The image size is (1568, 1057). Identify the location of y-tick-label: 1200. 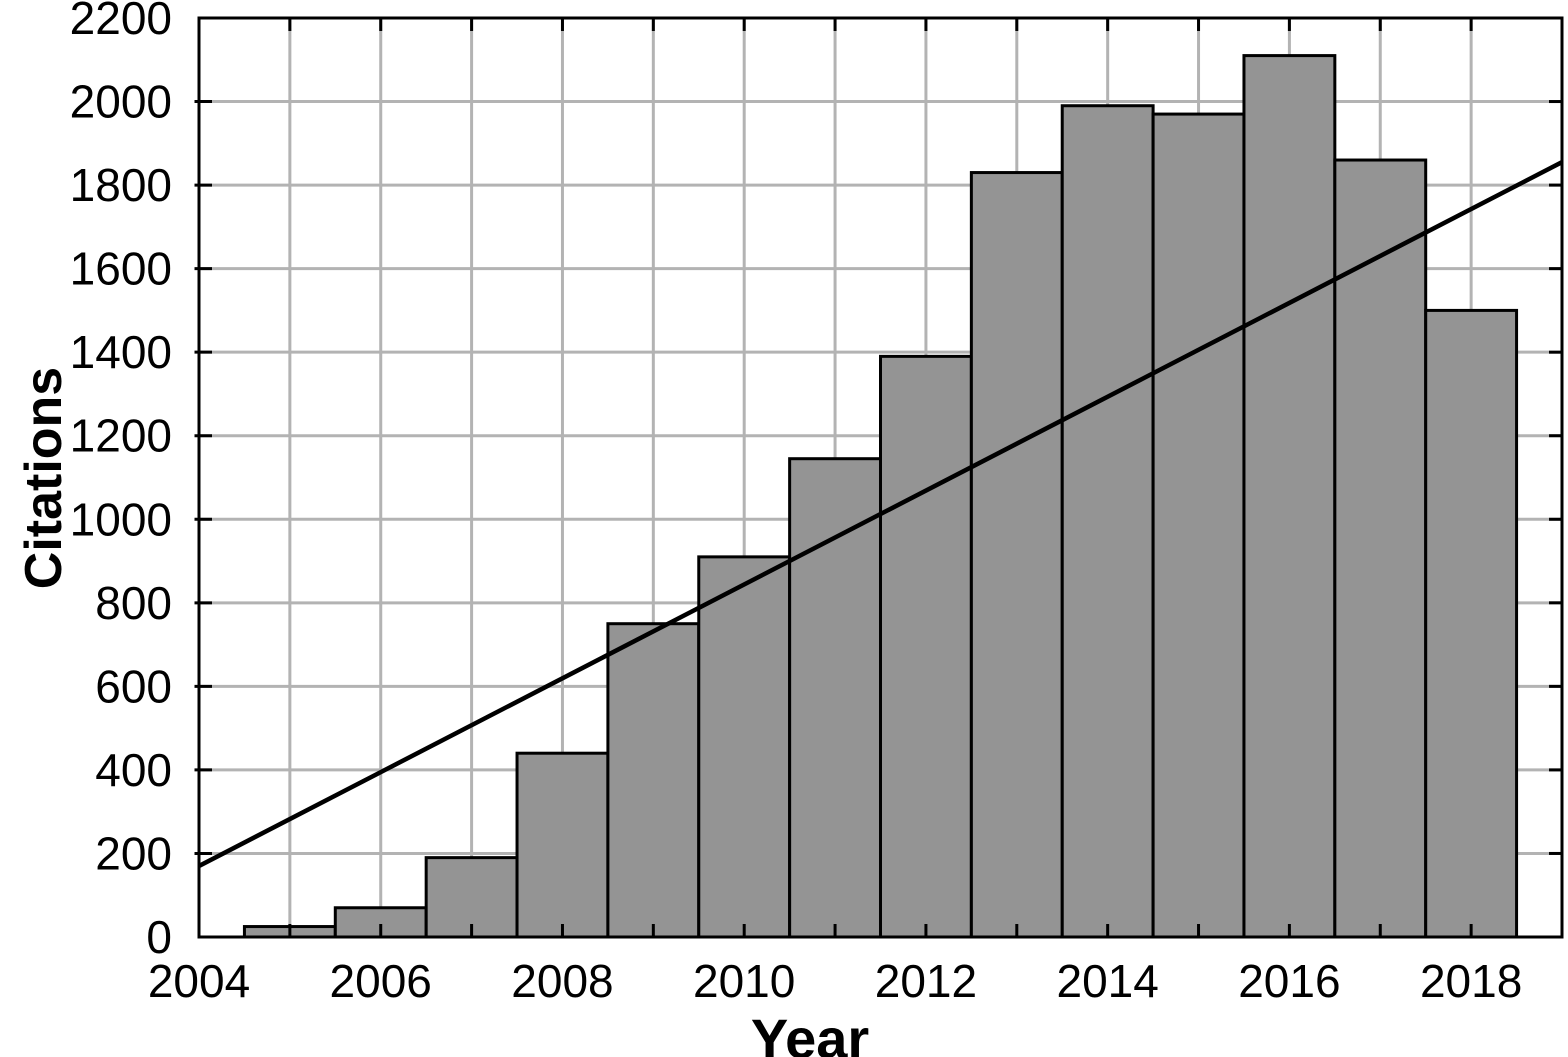
(121, 436).